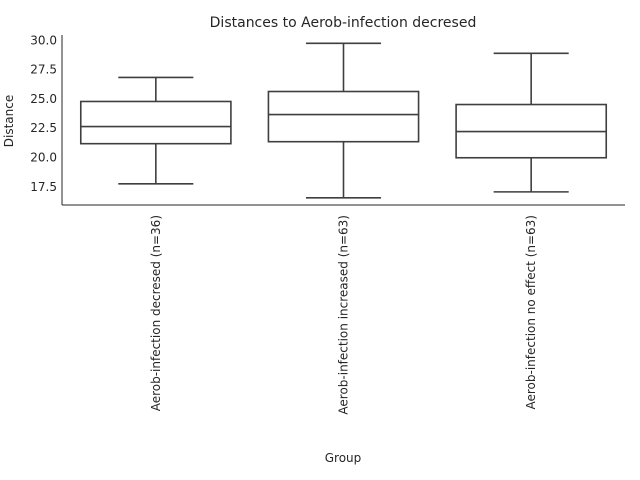  Describe the element at coordinates (43, 40) in the screenshot. I see `y-tick-label: 30.0` at that location.